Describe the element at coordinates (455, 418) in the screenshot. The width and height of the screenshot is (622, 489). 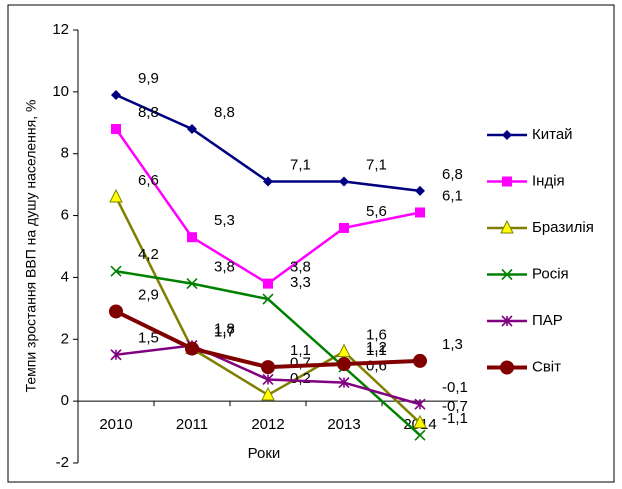
I see `data-label: -1,1` at that location.